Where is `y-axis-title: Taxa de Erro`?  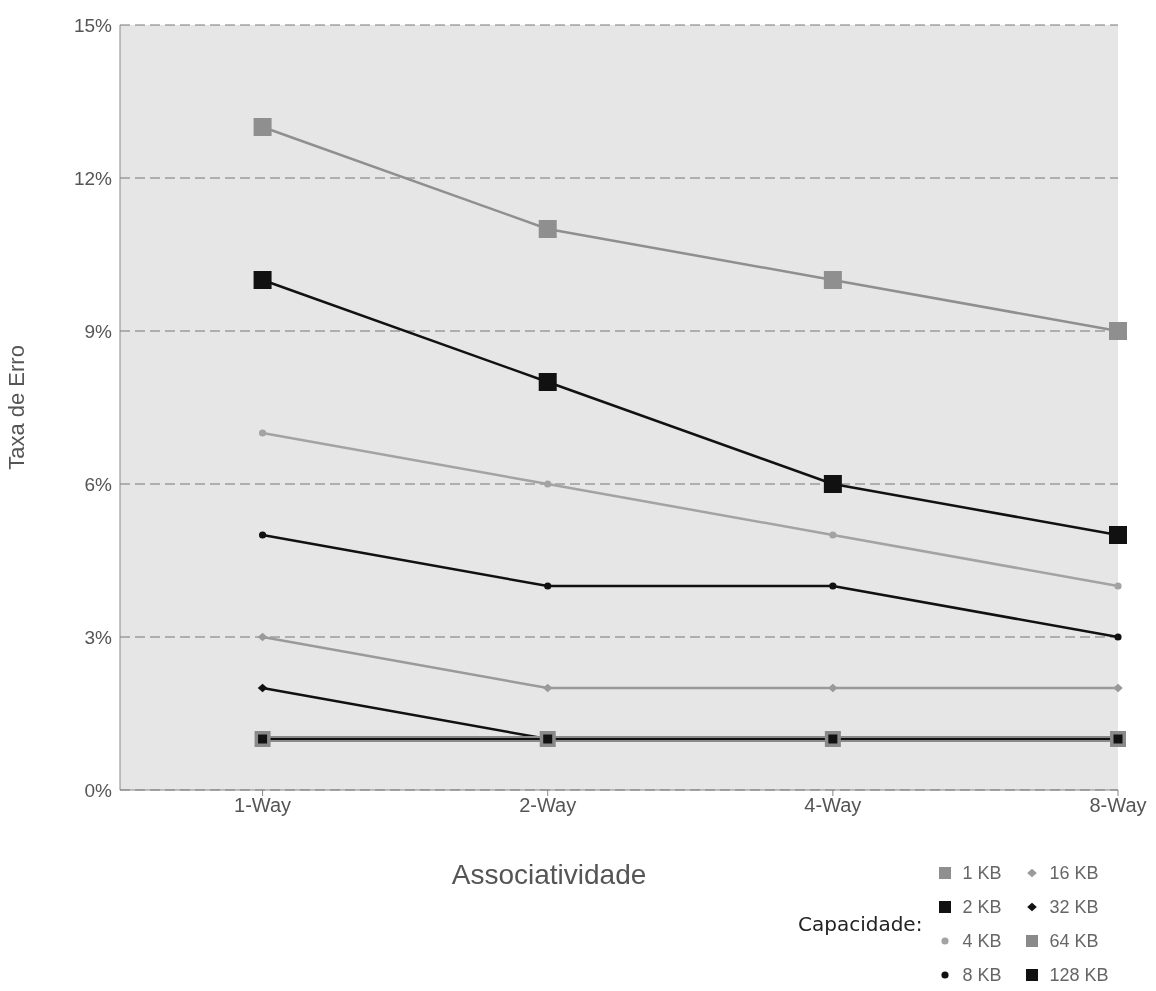
y-axis-title: Taxa de Erro is located at coordinates (16, 407).